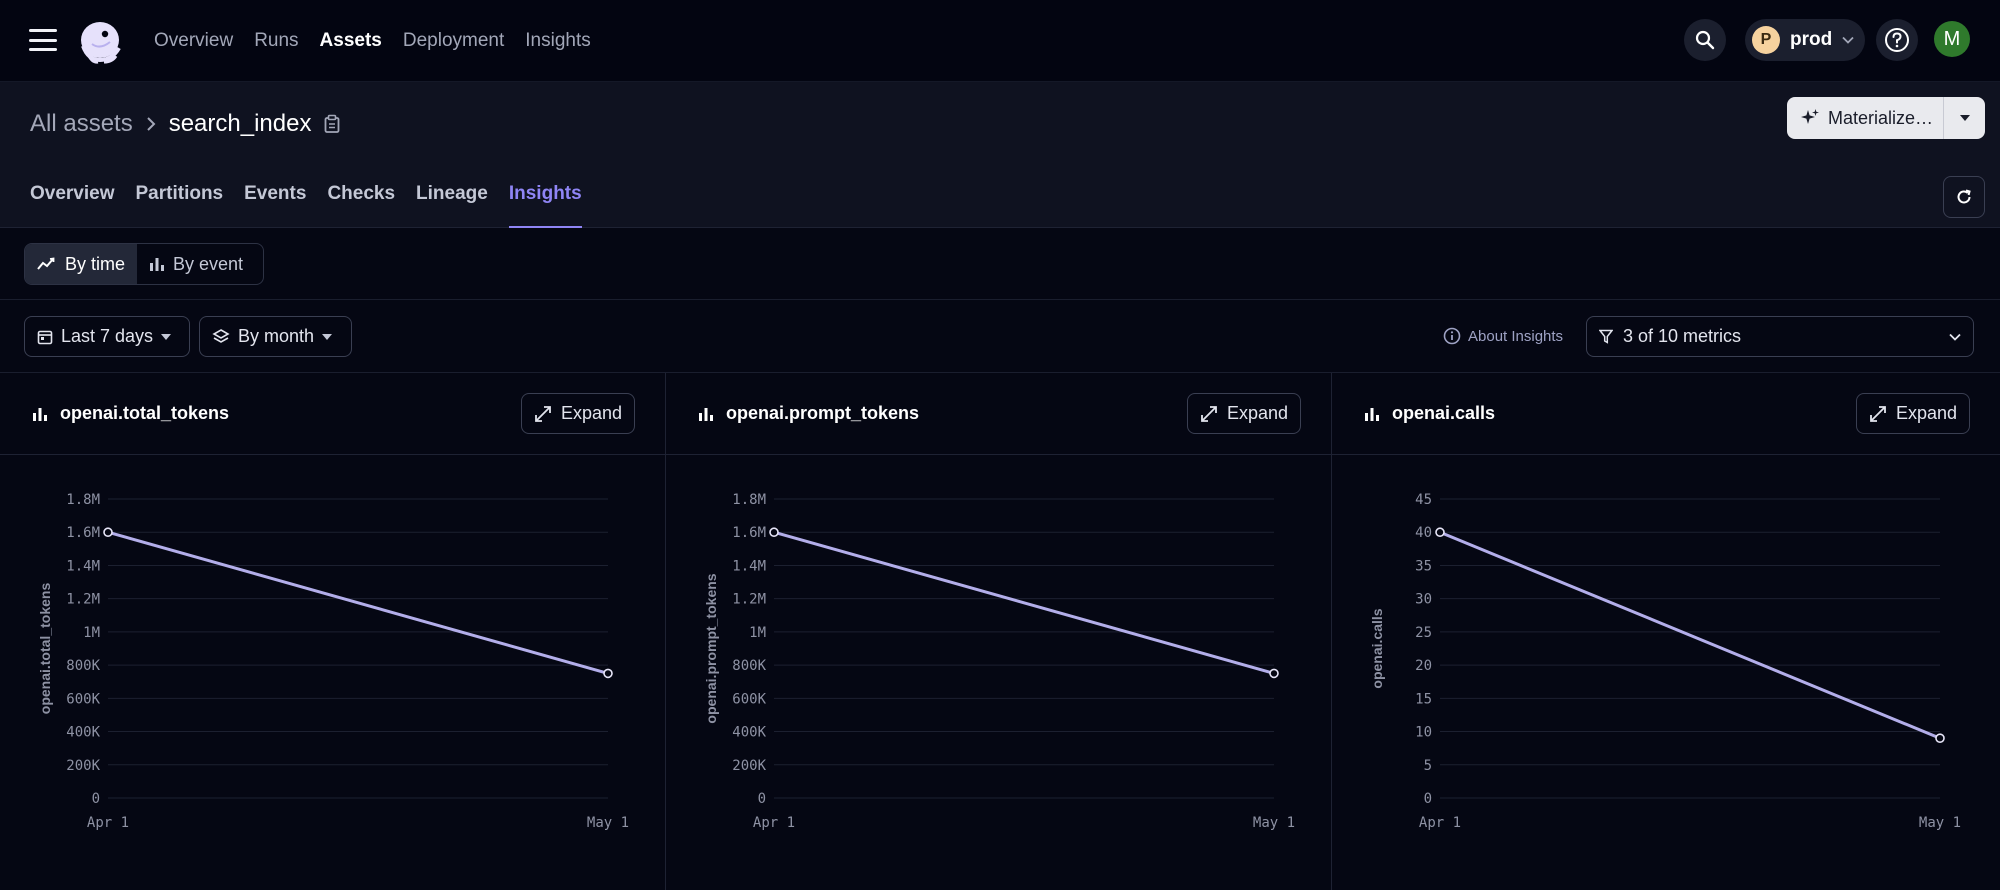 This screenshot has width=2000, height=890. I want to click on breadcrumb-all-assets: All assets, so click(81, 123).